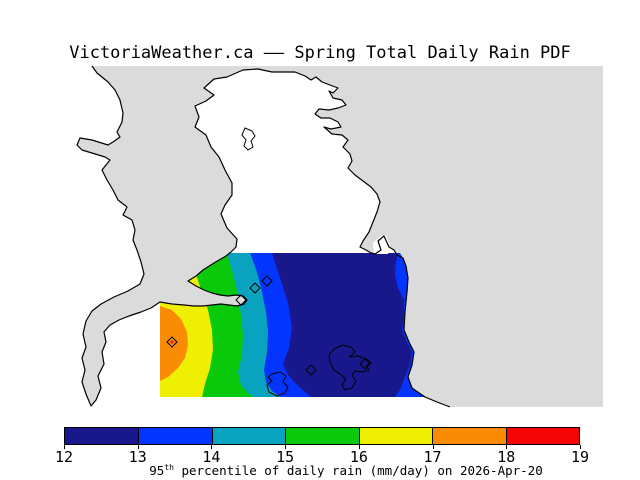  Describe the element at coordinates (169, 467) in the screenshot. I see `caption-superscript: th` at that location.